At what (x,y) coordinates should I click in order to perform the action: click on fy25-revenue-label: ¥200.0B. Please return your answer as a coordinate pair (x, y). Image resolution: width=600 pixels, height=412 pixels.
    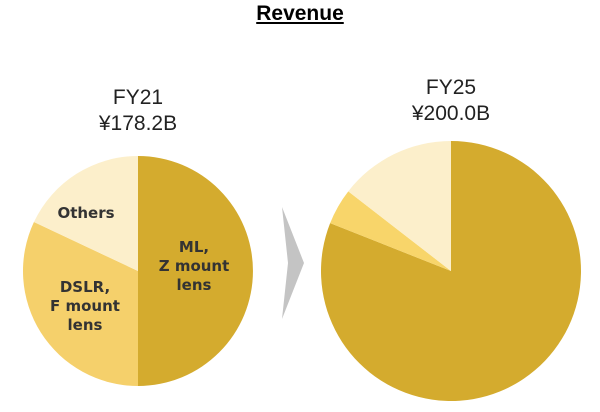
    Looking at the image, I should click on (451, 113).